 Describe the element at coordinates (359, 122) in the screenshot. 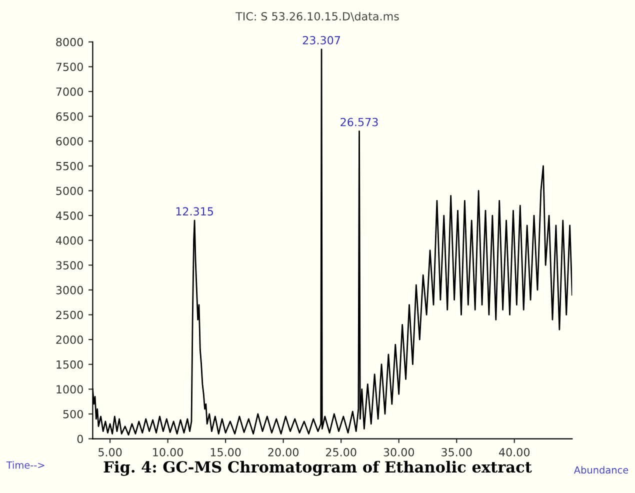

I see `annotation: 26.573` at that location.